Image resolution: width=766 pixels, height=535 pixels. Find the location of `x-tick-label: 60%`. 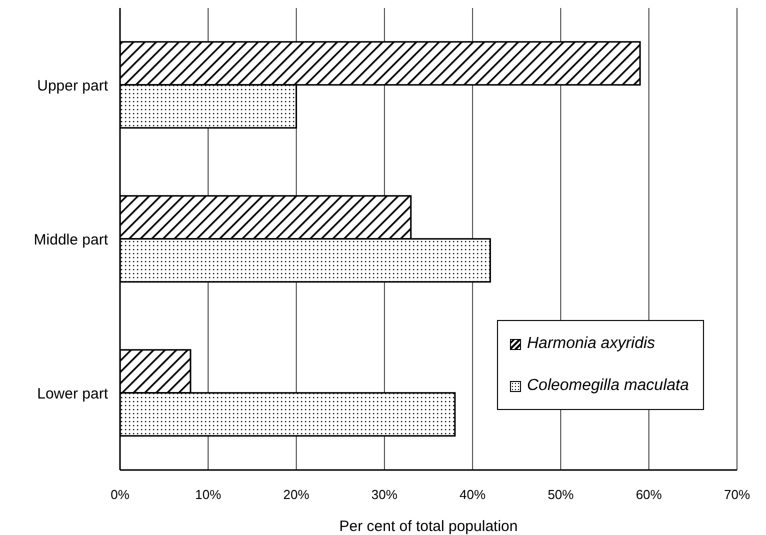

x-tick-label: 60% is located at coordinates (649, 494).